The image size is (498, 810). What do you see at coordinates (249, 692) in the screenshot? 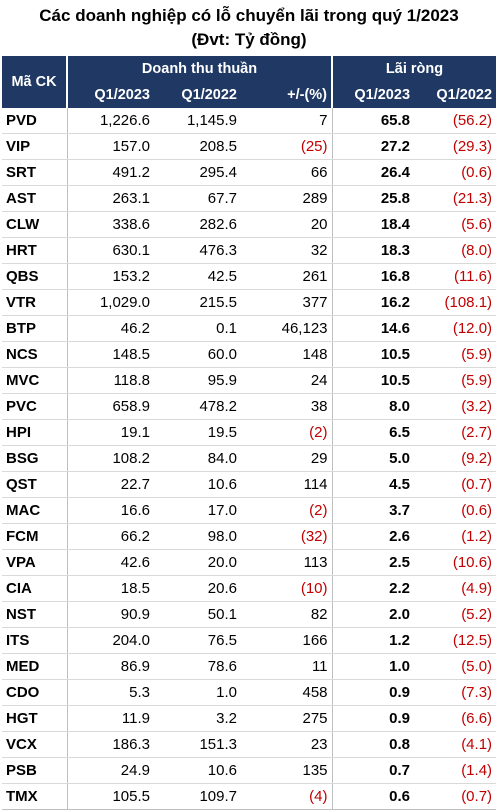
I see `table-row: CDO 5.3 1.0 458 0.9 (7.3)` at bounding box center [249, 692].